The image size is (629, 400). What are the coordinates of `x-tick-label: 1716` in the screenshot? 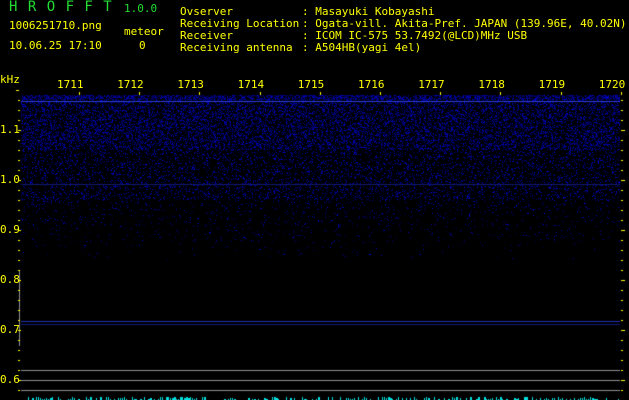 It's located at (371, 84).